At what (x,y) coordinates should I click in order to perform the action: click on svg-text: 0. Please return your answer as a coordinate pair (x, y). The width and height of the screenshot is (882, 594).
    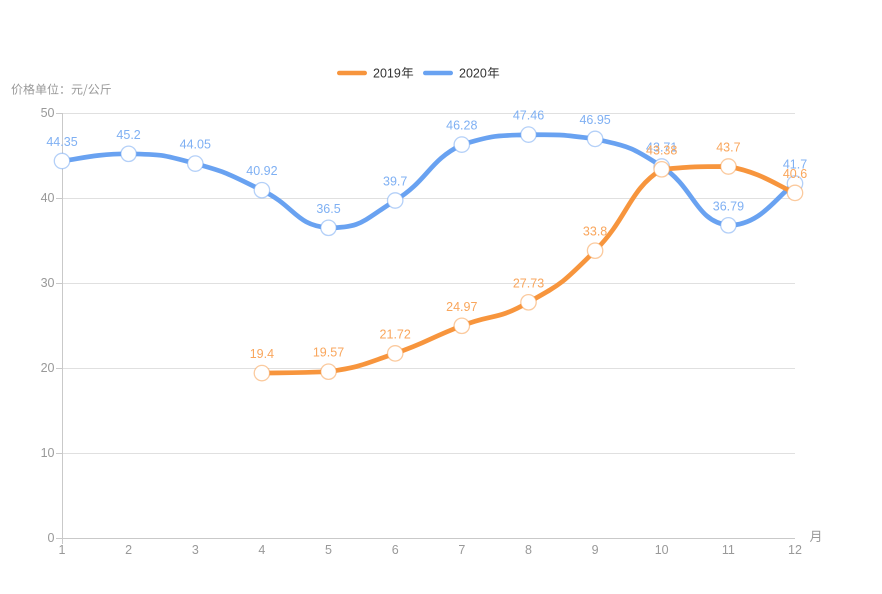
    Looking at the image, I should click on (51, 538).